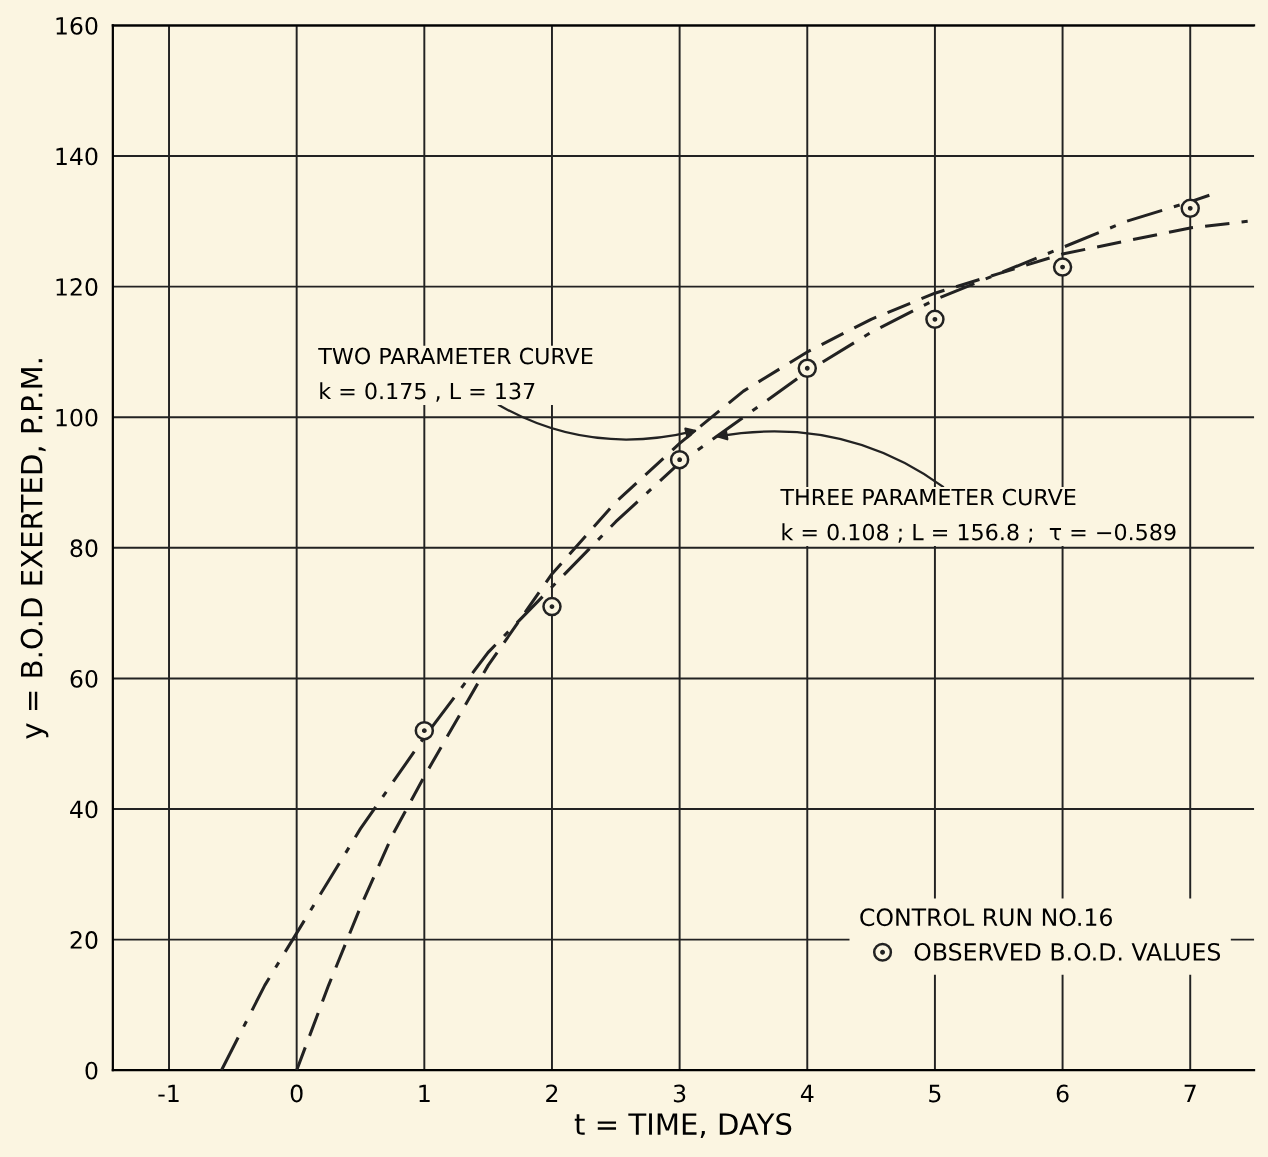  What do you see at coordinates (77, 25) in the screenshot?
I see `y-tick-label: 160` at bounding box center [77, 25].